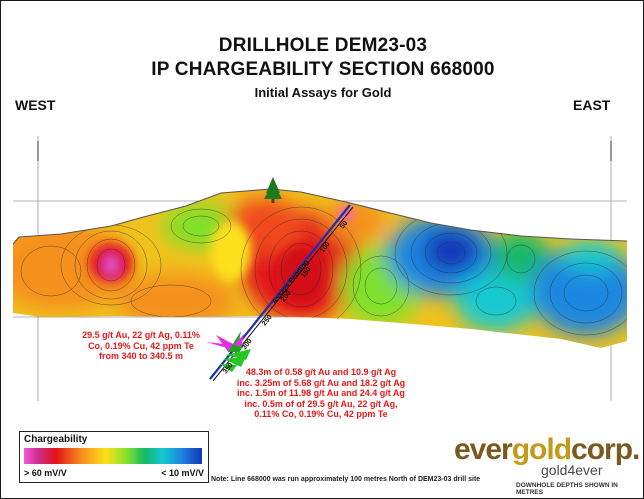 This screenshot has height=499, width=644. Describe the element at coordinates (321, 403) in the screenshot. I see `right-annotation-line: inc. 0.5m of of 29.5 g/t Au, 22 g/t Ag,` at that location.